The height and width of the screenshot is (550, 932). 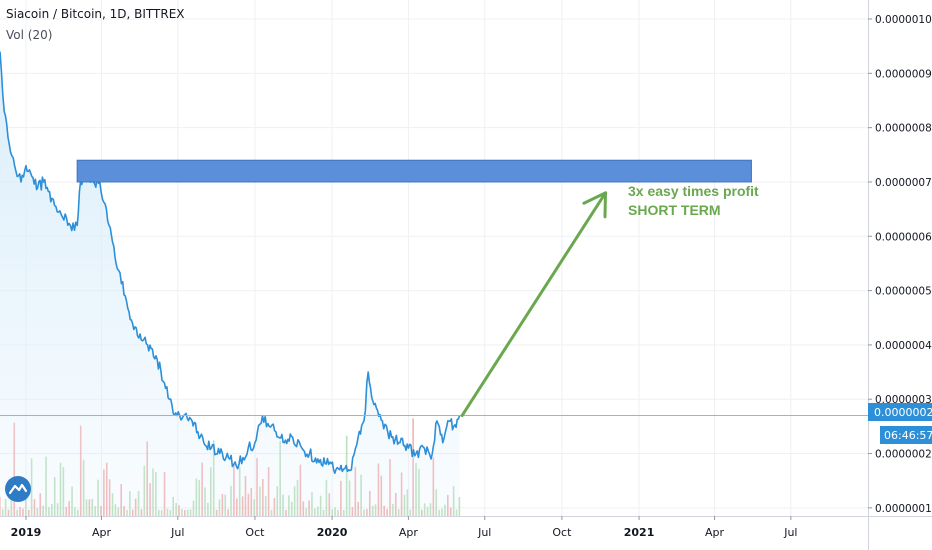 What do you see at coordinates (332, 532) in the screenshot?
I see `x-tick-label: 2020` at bounding box center [332, 532].